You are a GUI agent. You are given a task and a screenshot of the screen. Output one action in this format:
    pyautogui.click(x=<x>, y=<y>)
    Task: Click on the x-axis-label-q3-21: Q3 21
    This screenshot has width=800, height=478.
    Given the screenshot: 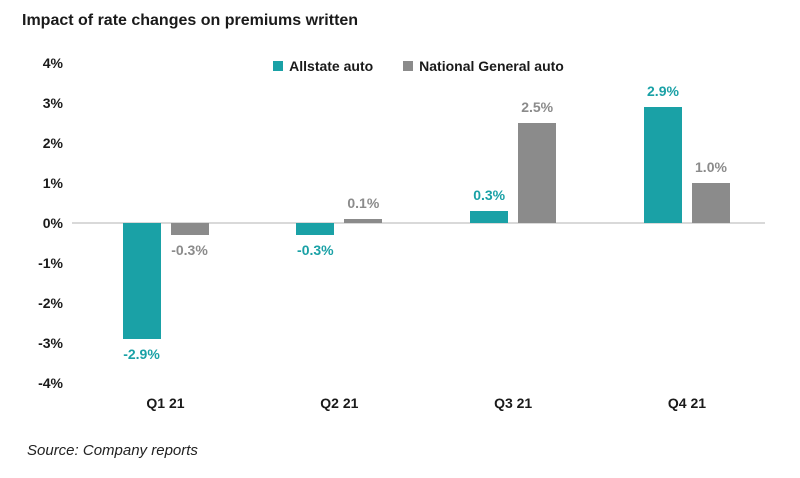 What is the action you would take?
    pyautogui.click(x=513, y=403)
    